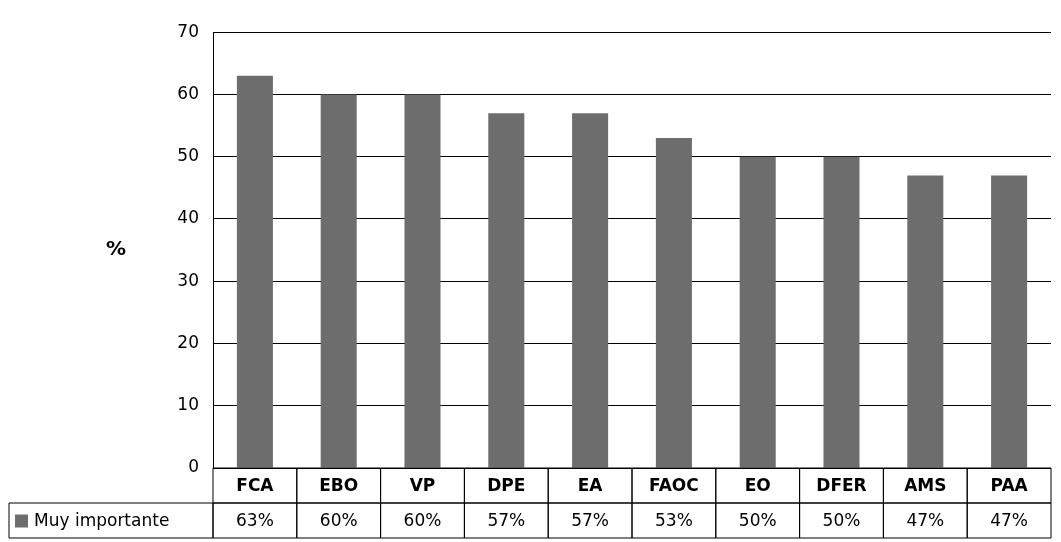 This screenshot has width=1061, height=542. What do you see at coordinates (1009, 484) in the screenshot?
I see `x-tick-label: PAA` at bounding box center [1009, 484].